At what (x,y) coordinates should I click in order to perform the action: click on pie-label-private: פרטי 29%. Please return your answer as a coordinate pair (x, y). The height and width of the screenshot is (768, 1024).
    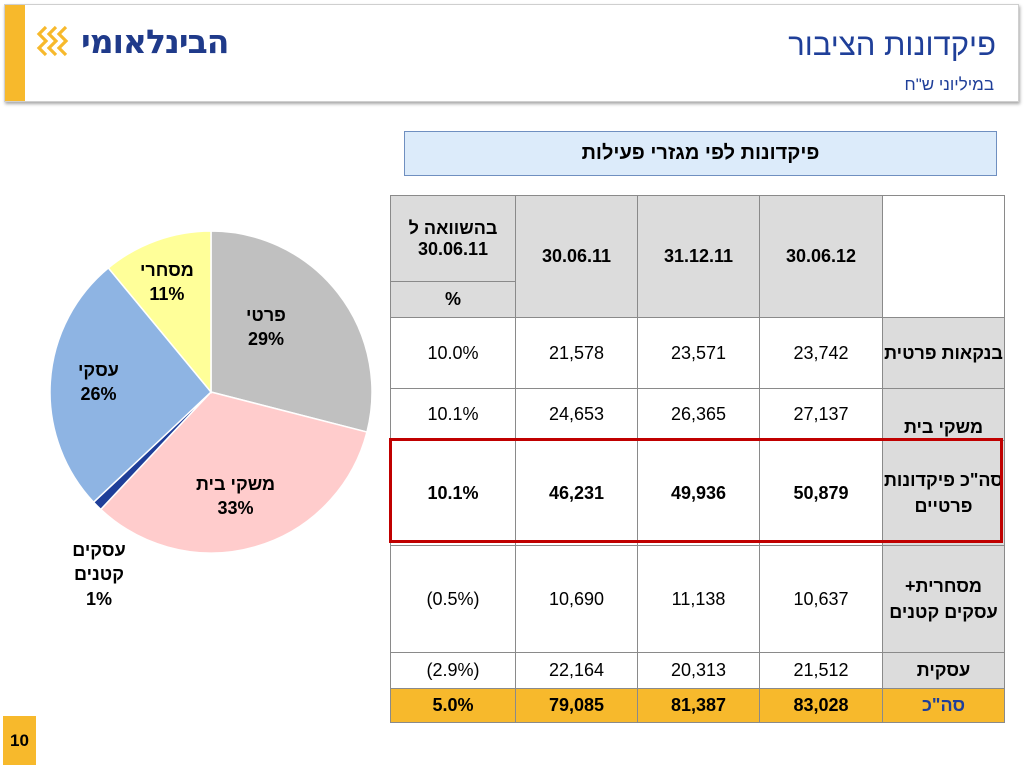
    Looking at the image, I should click on (266, 327).